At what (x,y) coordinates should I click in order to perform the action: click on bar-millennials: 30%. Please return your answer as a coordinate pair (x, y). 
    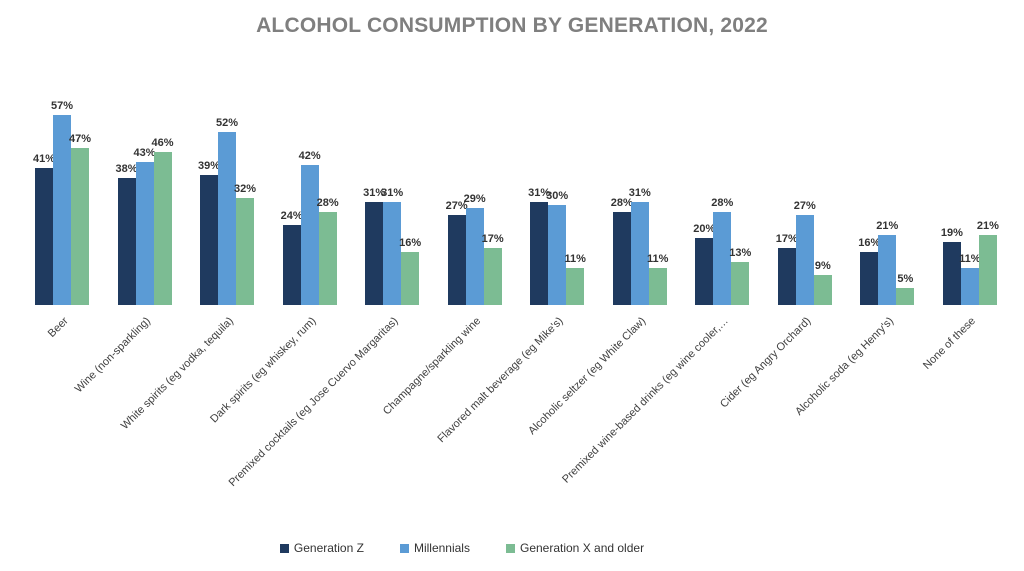
    Looking at the image, I should click on (557, 247).